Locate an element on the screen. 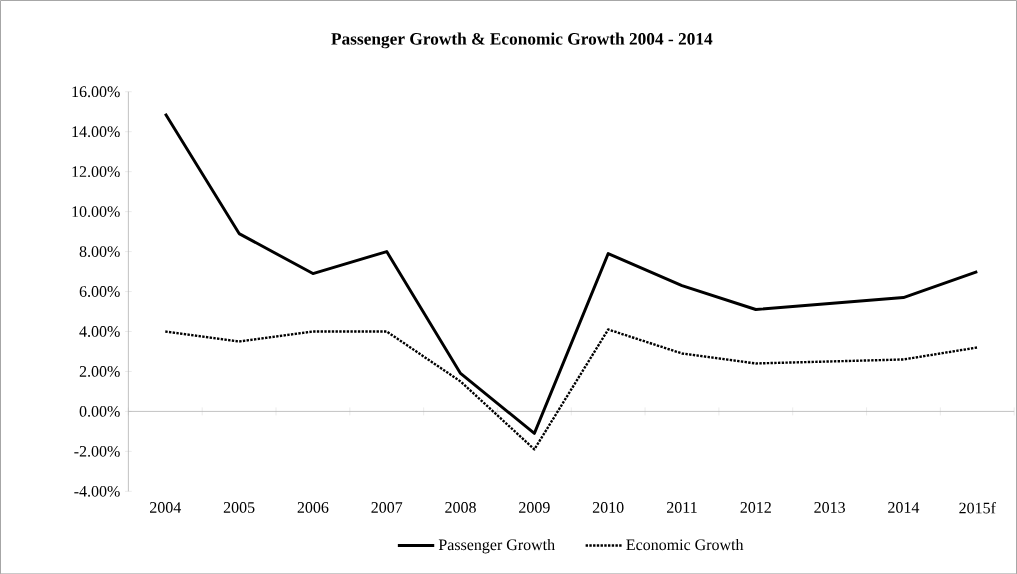 The width and height of the screenshot is (1017, 574). y-tick-label: 2.00% is located at coordinates (99, 371).